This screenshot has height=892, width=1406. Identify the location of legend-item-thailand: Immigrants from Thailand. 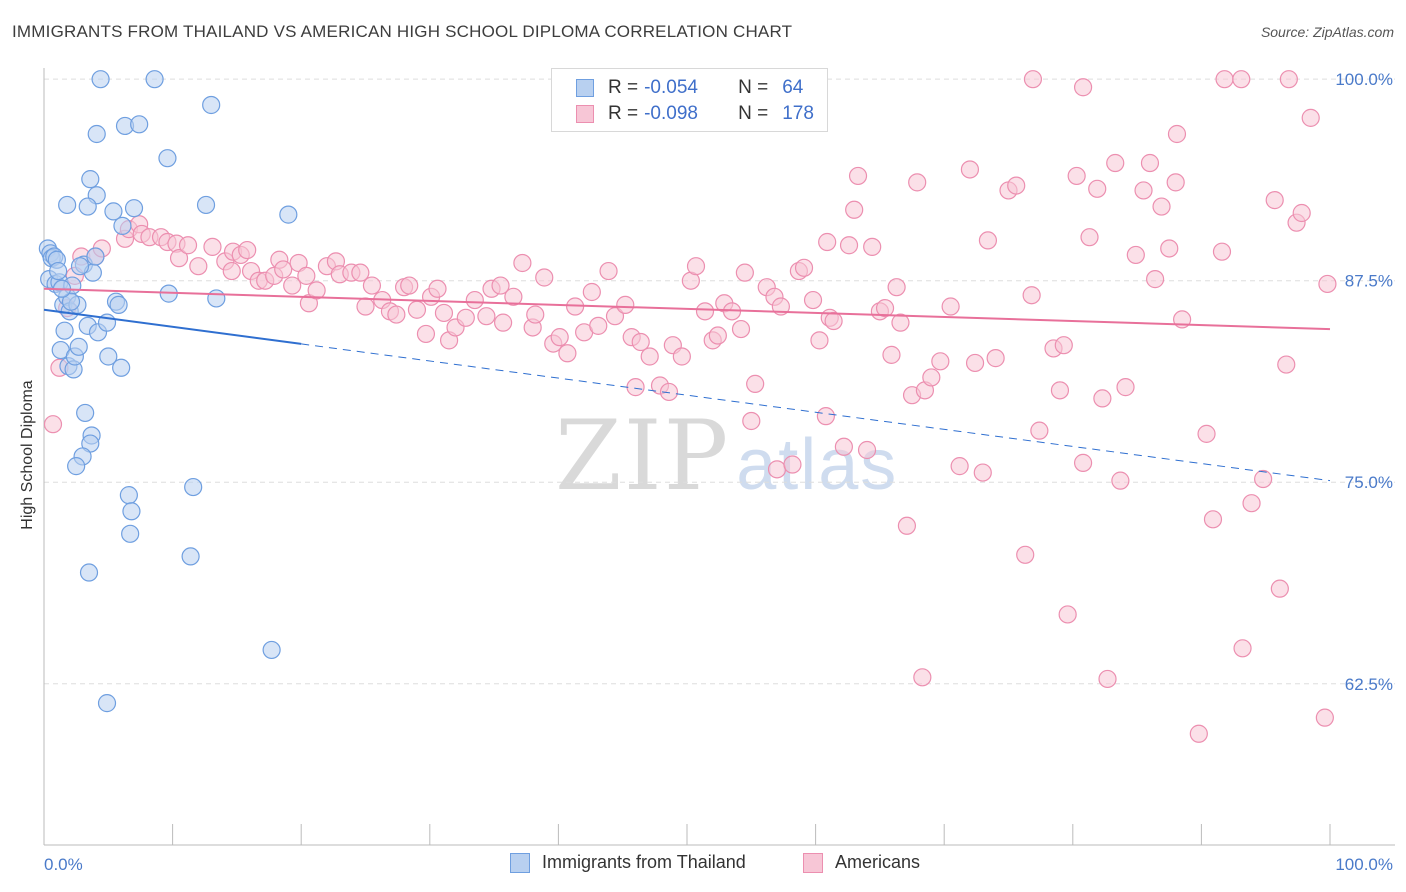
(628, 862).